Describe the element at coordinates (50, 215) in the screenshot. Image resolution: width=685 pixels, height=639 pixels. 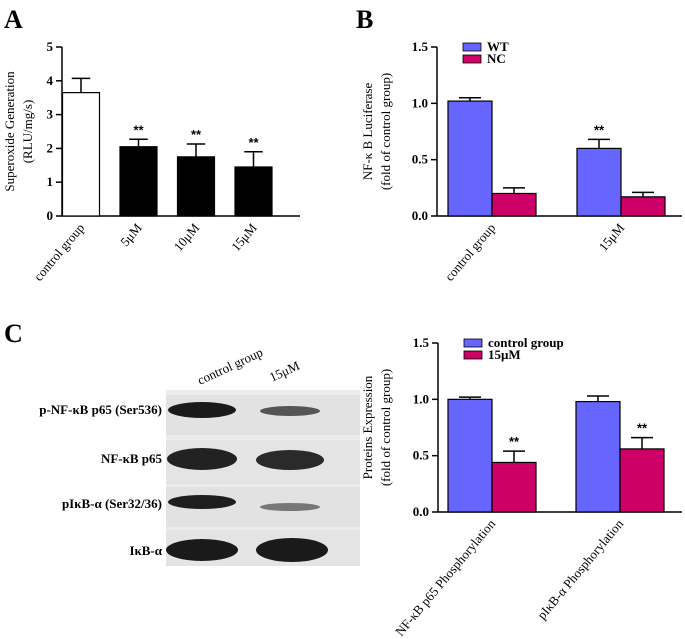
I see `y-tick-label: 0` at that location.